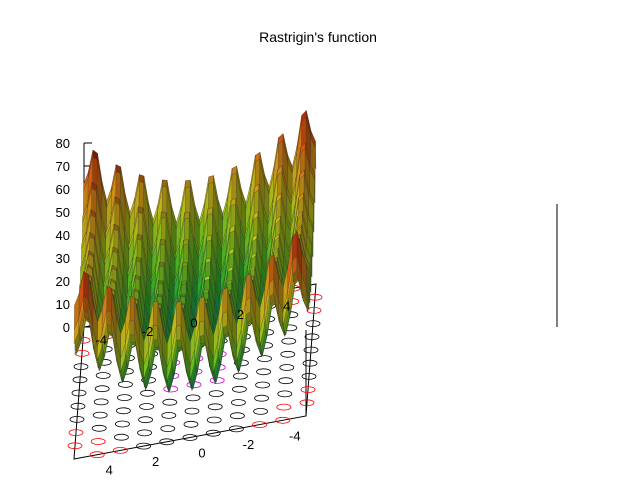 This screenshot has width=640, height=480. Describe the element at coordinates (63, 281) in the screenshot. I see `z-tick-label: 20` at that location.